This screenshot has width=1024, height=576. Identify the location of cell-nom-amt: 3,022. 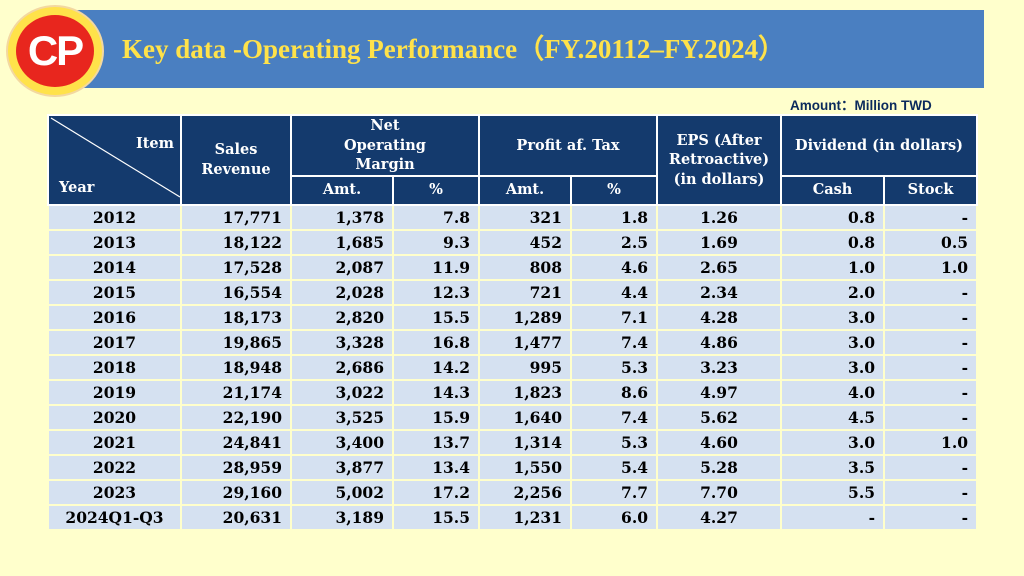
(342, 392).